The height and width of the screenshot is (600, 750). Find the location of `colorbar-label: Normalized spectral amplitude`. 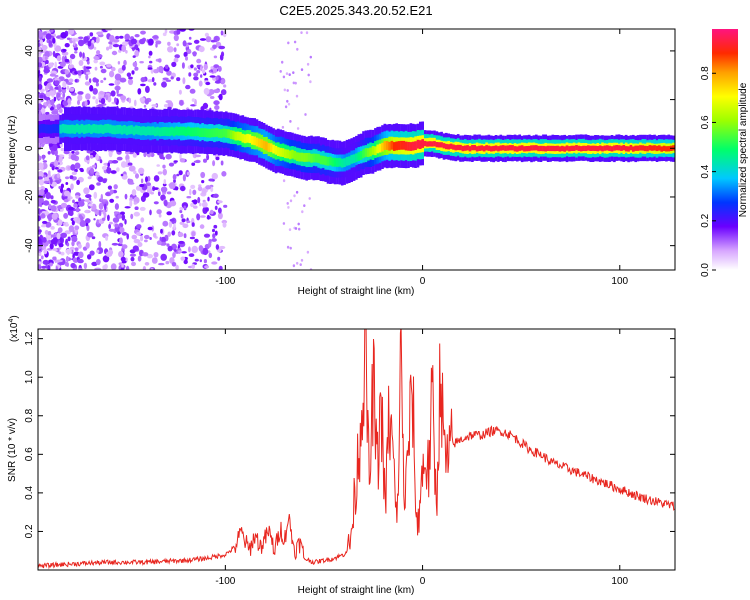

colorbar-label: Normalized spectral amplitude is located at coordinates (743, 149).